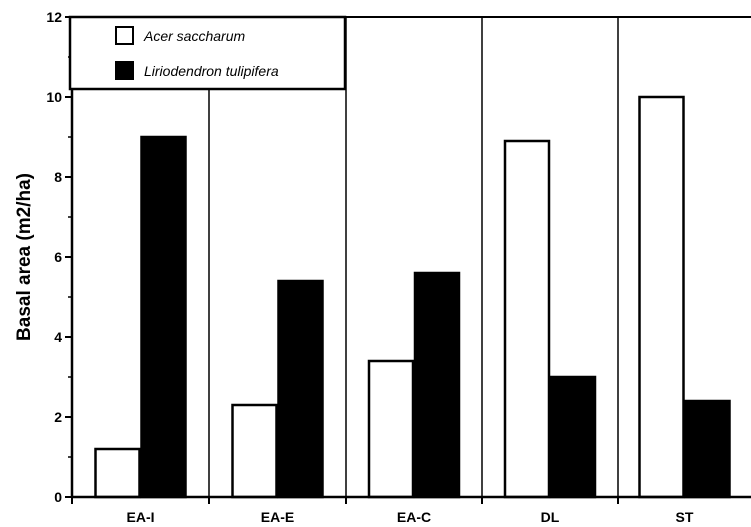  I want to click on bar-liriodendron-ea-e, so click(300, 389).